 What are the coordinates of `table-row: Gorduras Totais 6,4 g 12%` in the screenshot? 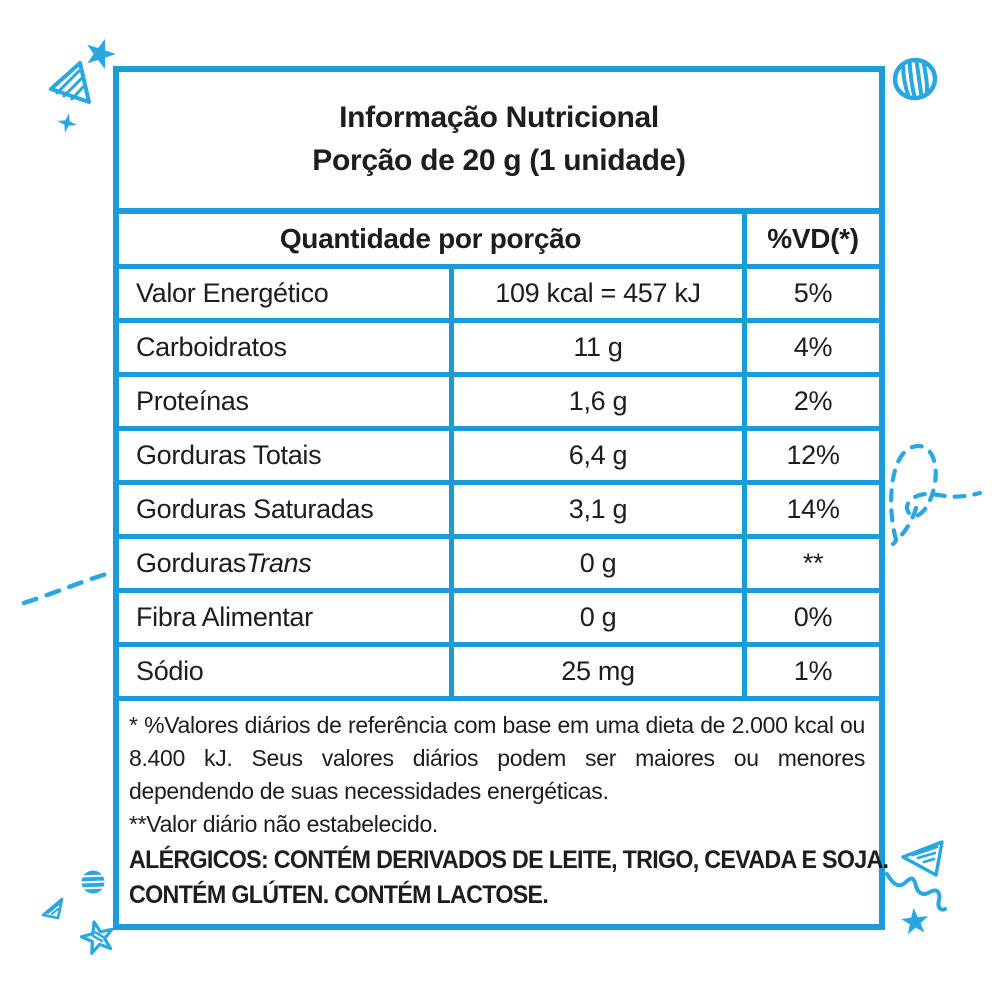 It's located at (499, 453).